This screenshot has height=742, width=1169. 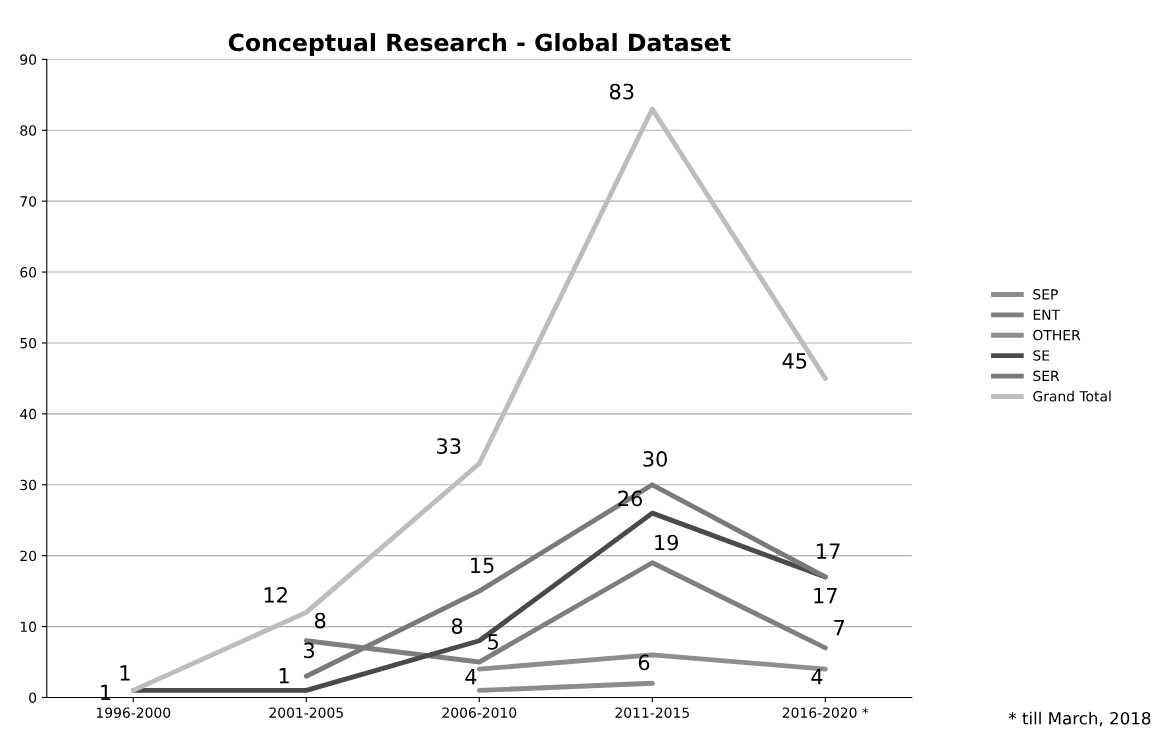 What do you see at coordinates (794, 361) in the screenshot?
I see `data-label: 45` at bounding box center [794, 361].